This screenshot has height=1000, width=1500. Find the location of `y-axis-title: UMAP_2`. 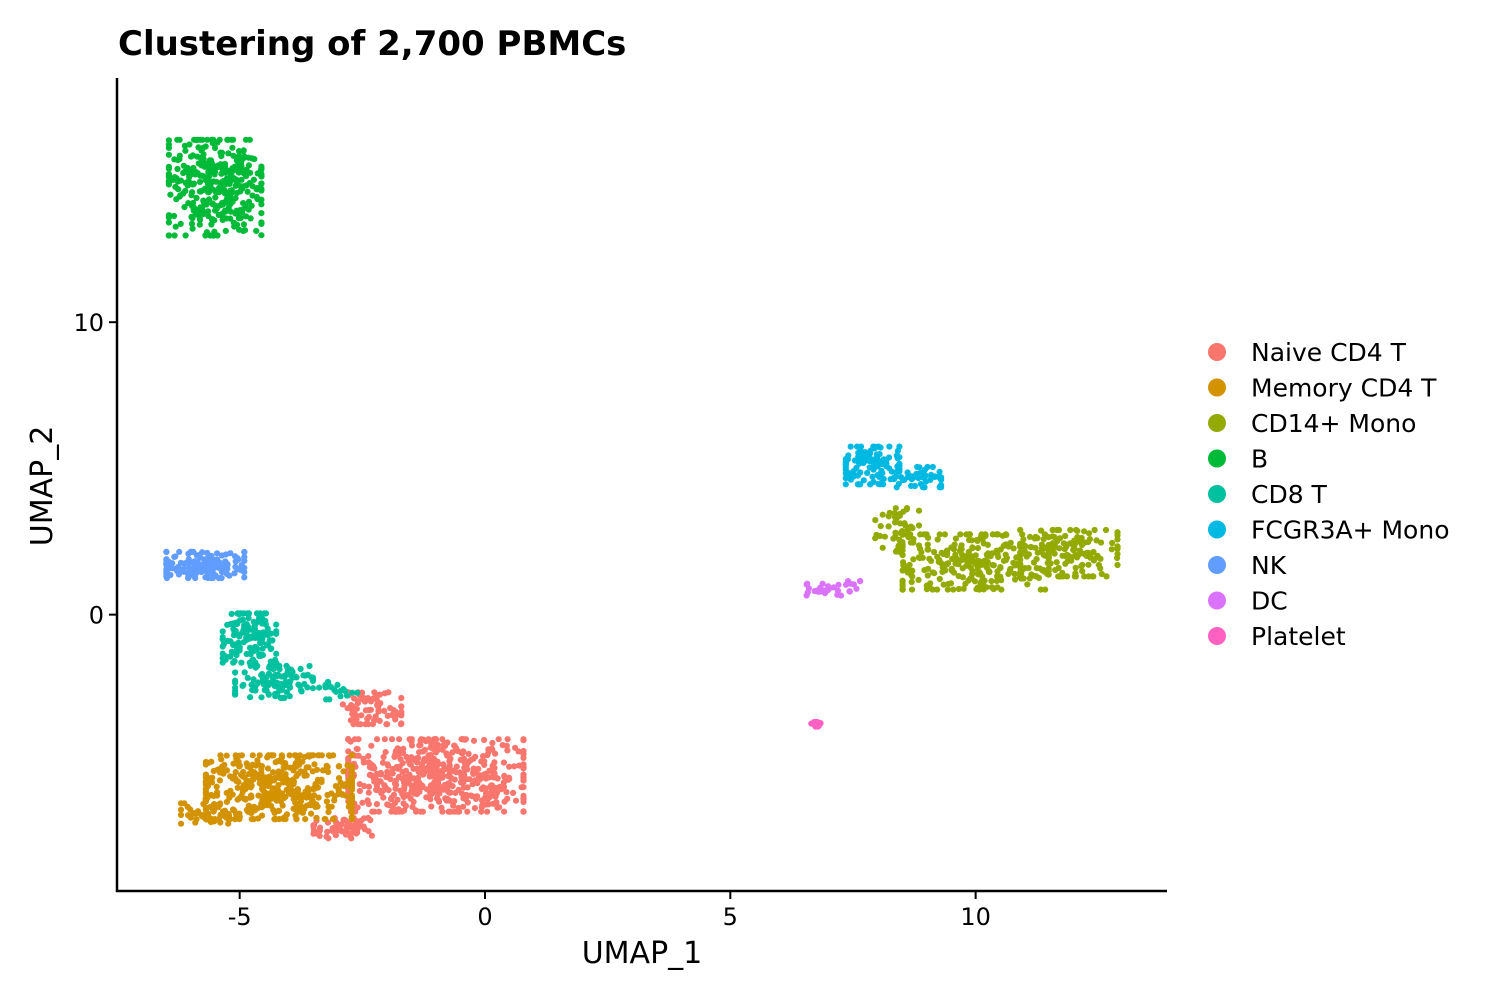

y-axis-title: UMAP_2 is located at coordinates (42, 486).